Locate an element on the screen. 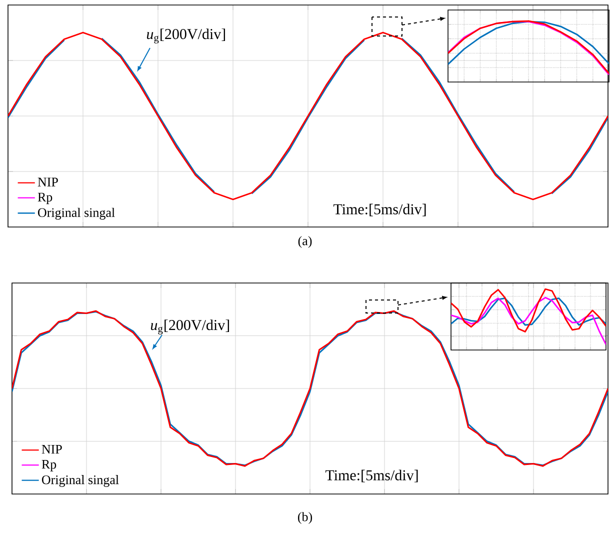 This screenshot has height=533, width=610. text: (a) is located at coordinates (305, 242).